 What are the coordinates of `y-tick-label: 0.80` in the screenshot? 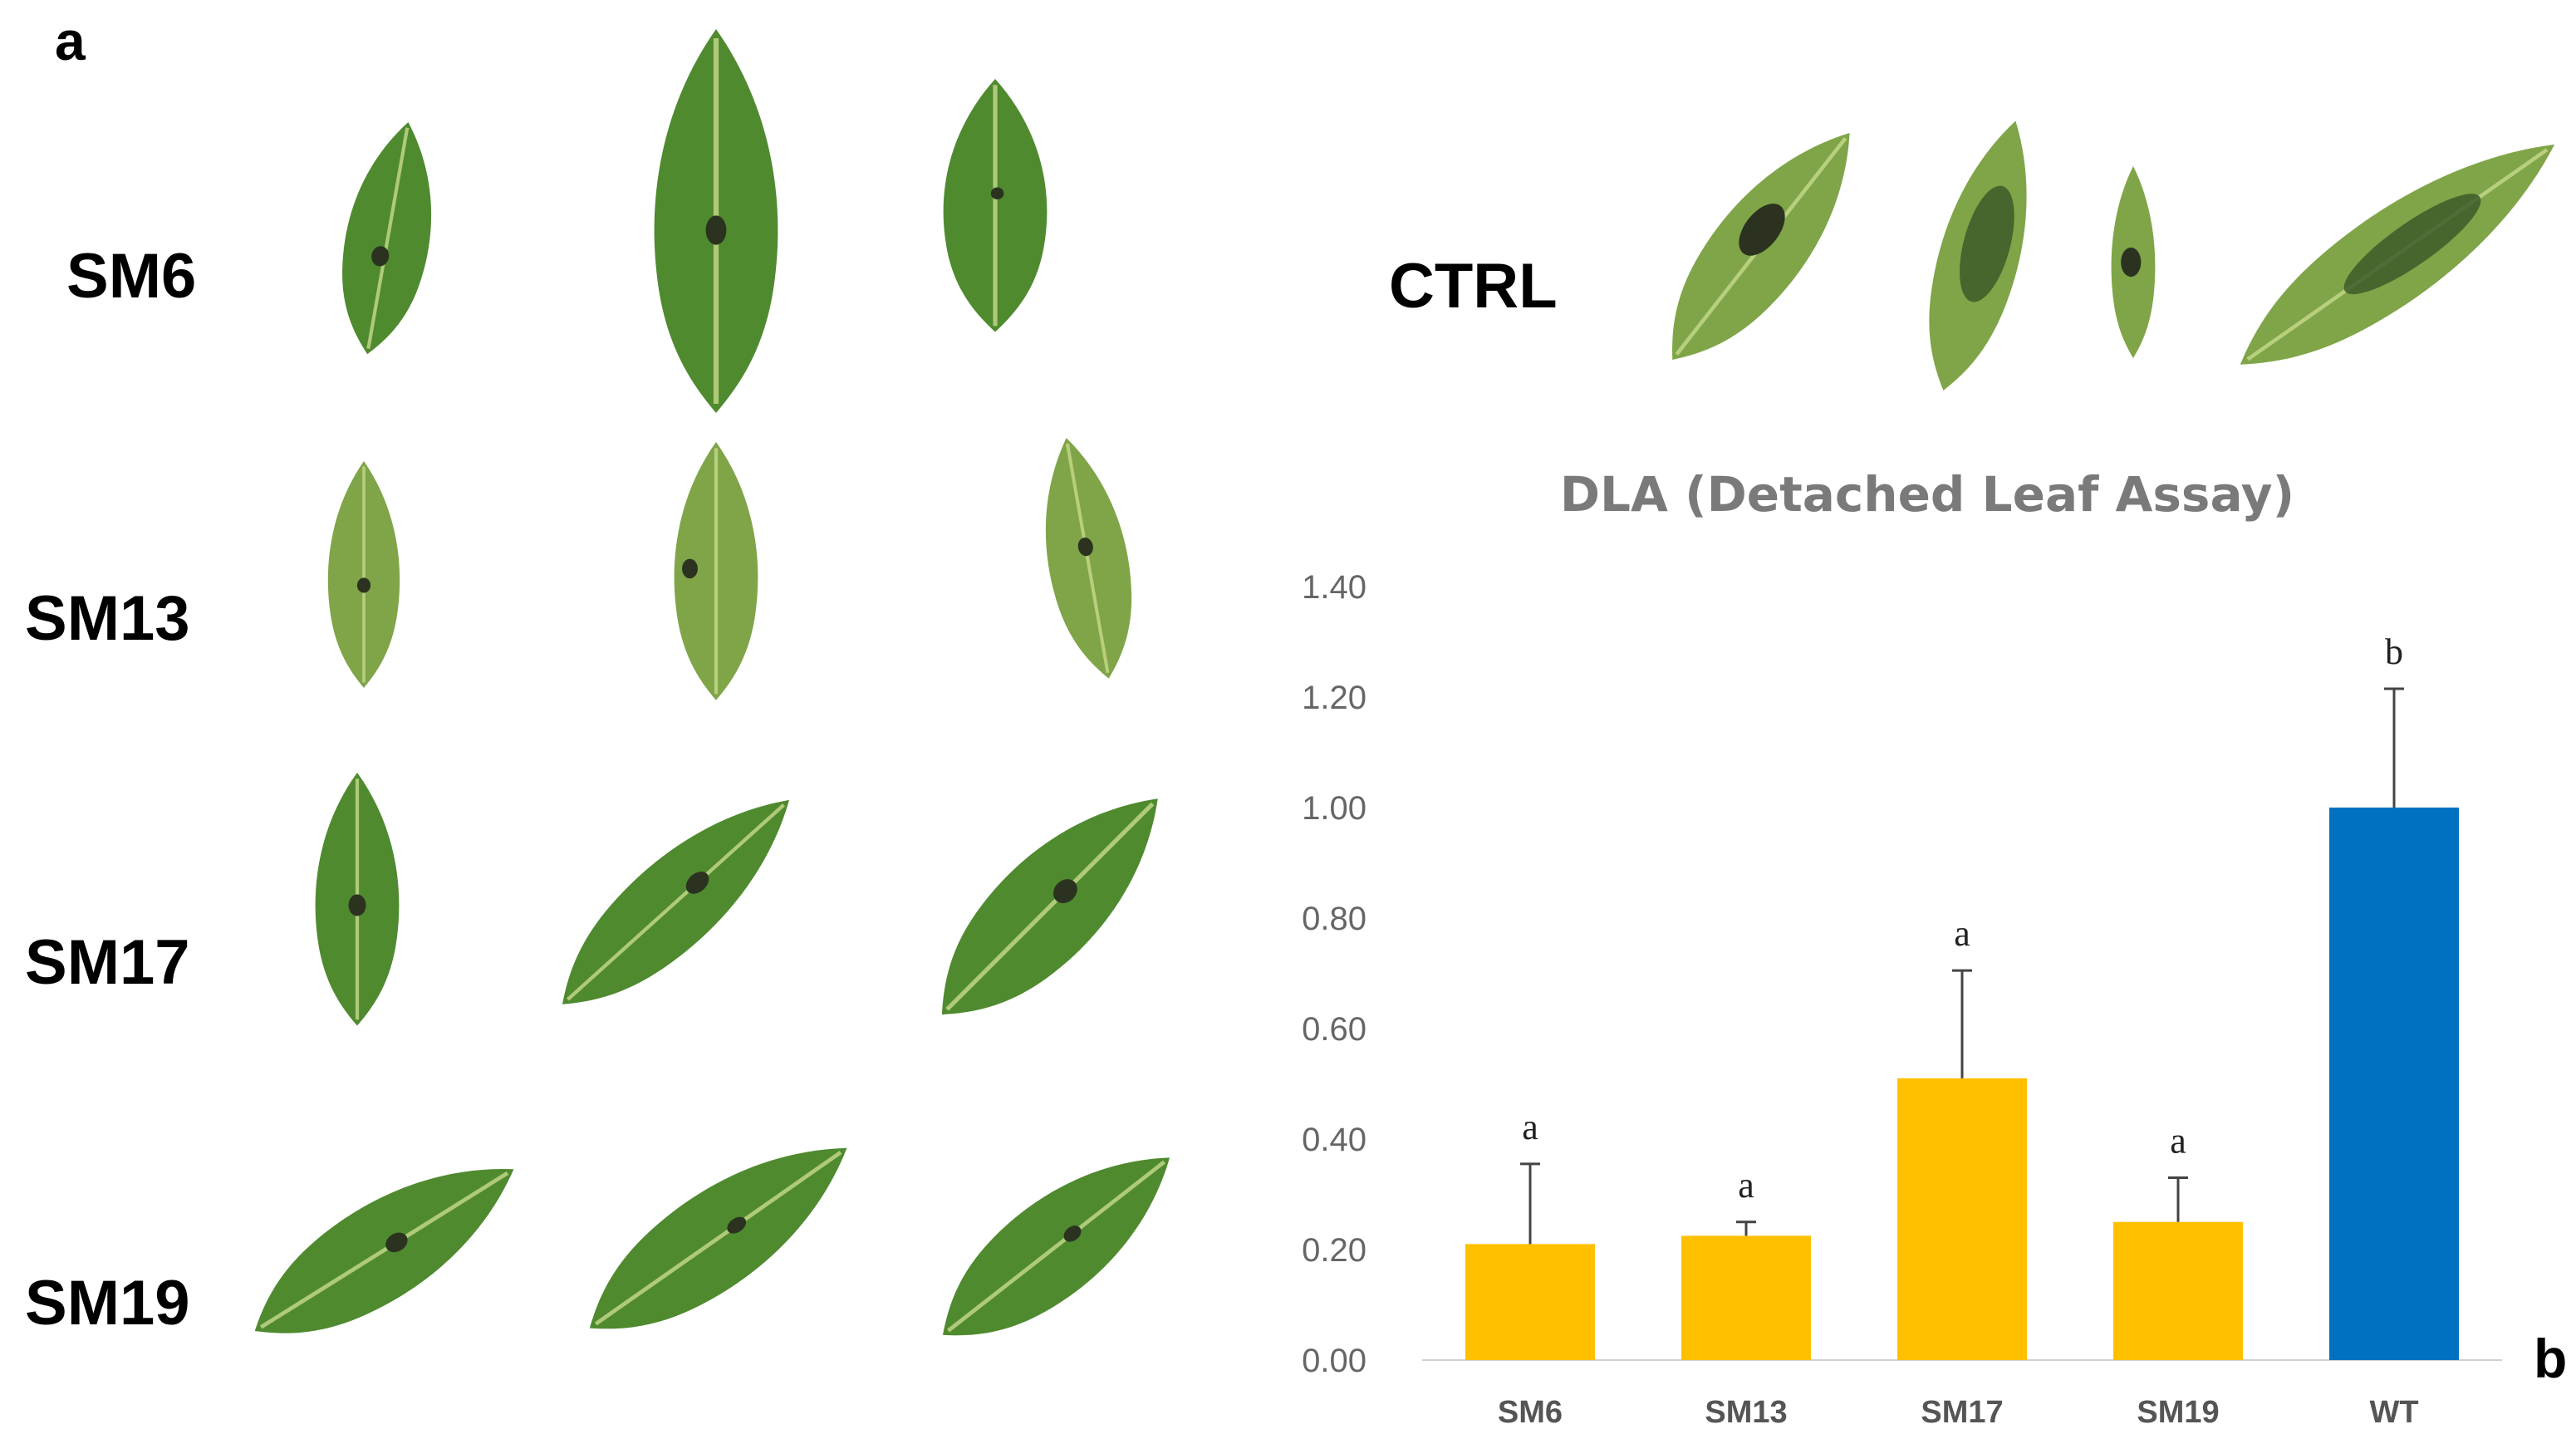 It's located at (1334, 919).